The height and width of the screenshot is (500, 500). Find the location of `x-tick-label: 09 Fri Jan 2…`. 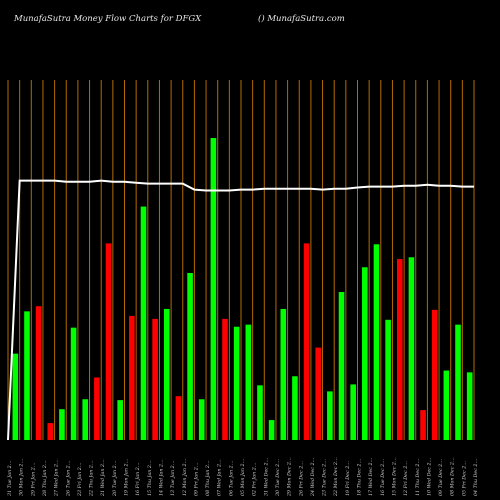

x-tick-label: 09 Fri Jan 2… is located at coordinates (196, 479).